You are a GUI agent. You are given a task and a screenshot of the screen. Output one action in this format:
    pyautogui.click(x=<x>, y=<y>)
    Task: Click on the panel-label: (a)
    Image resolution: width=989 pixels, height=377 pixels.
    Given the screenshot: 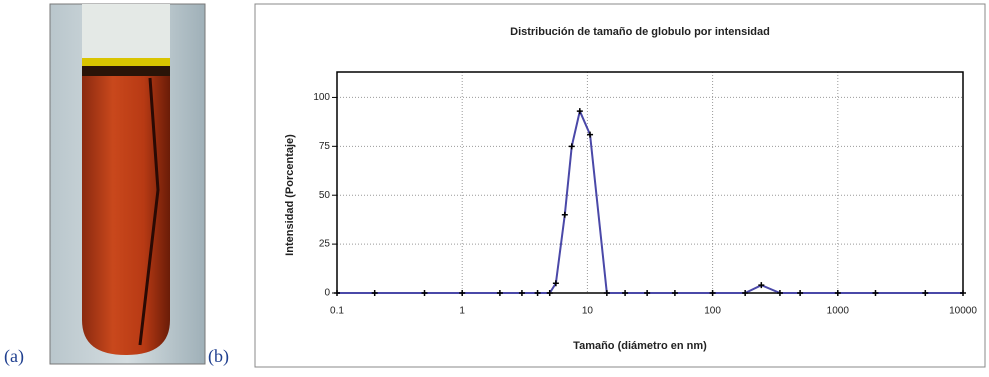 What is the action you would take?
    pyautogui.click(x=14, y=356)
    